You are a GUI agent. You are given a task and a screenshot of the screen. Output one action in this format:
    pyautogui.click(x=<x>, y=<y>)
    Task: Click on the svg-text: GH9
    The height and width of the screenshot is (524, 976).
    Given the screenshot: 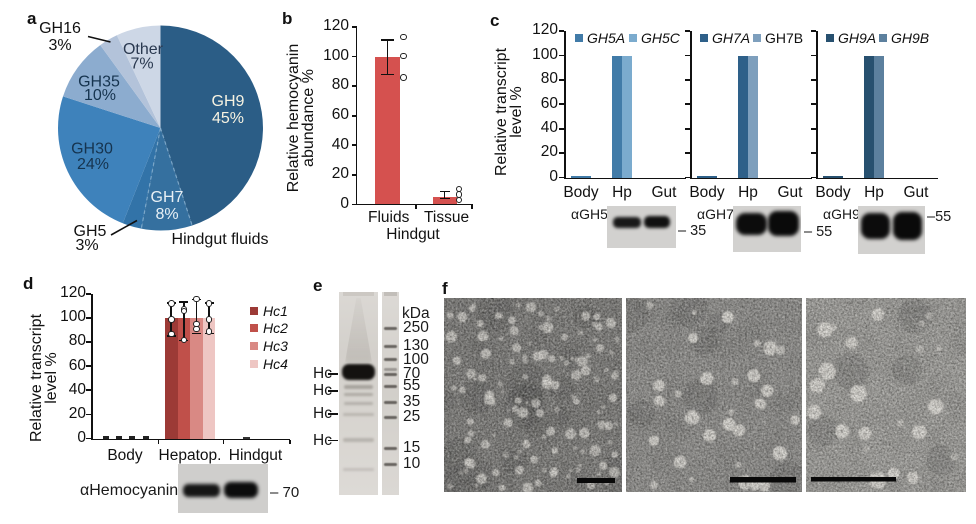 What is the action you would take?
    pyautogui.click(x=228, y=101)
    